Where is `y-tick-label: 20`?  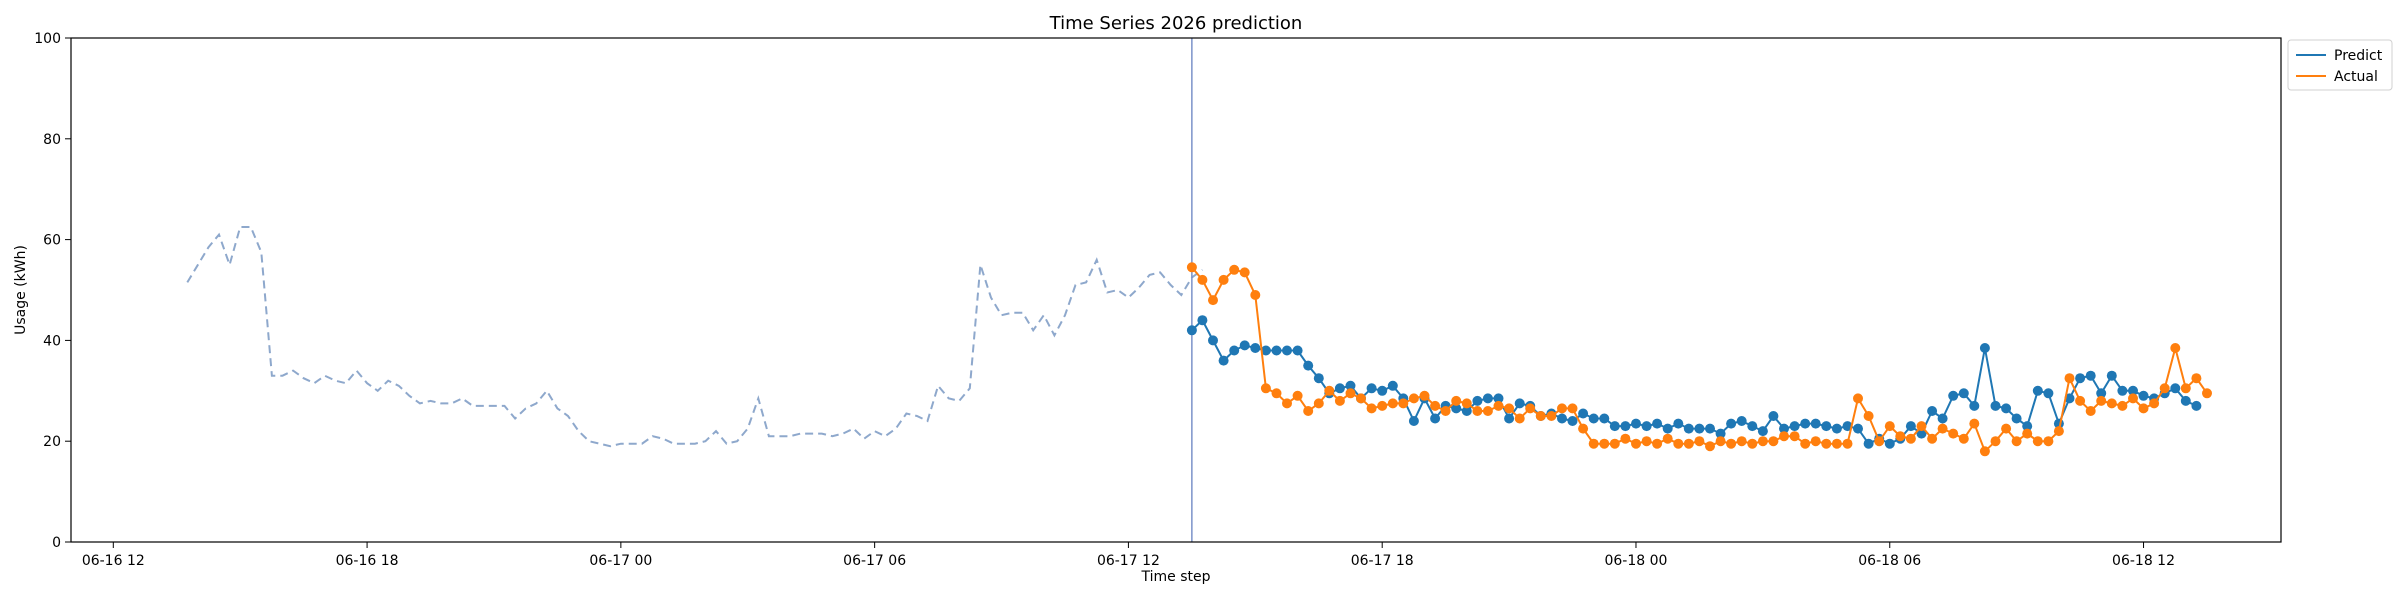 y-tick-label: 20 is located at coordinates (52, 442).